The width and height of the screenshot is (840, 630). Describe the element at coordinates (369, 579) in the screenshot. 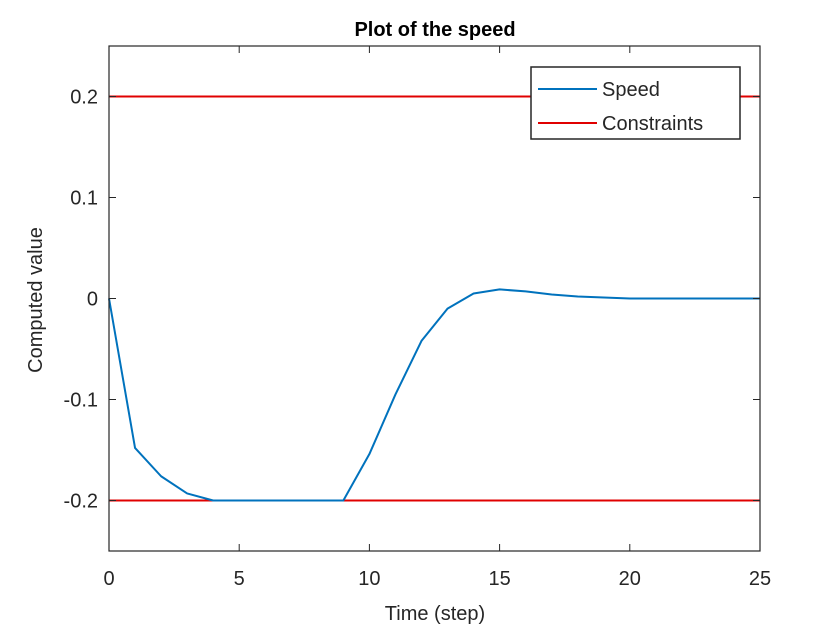

I see `x-tick-label: 10` at that location.